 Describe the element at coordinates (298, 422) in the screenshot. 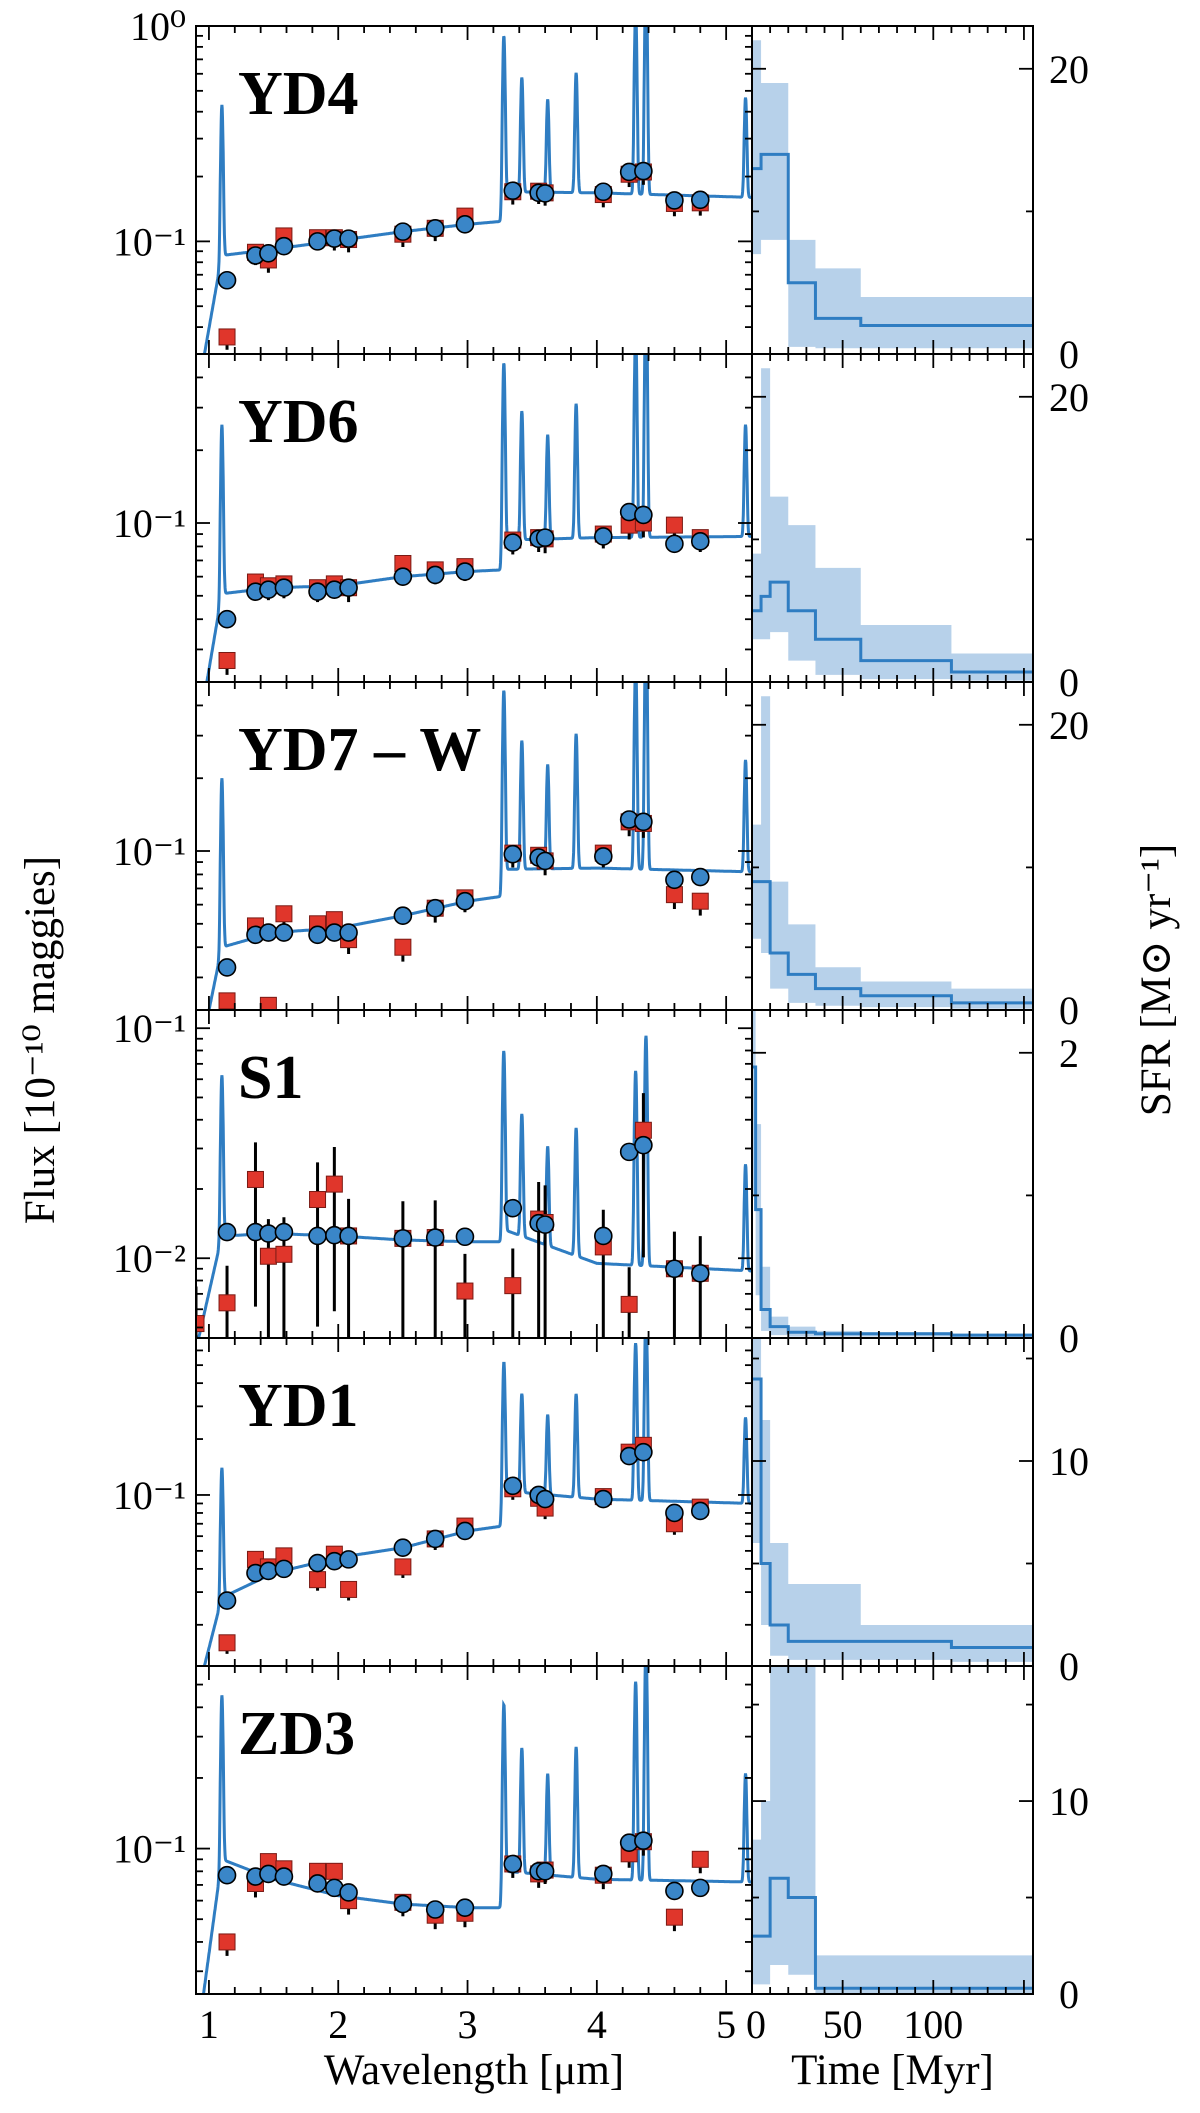

I see `panel-name-label: YD6` at that location.